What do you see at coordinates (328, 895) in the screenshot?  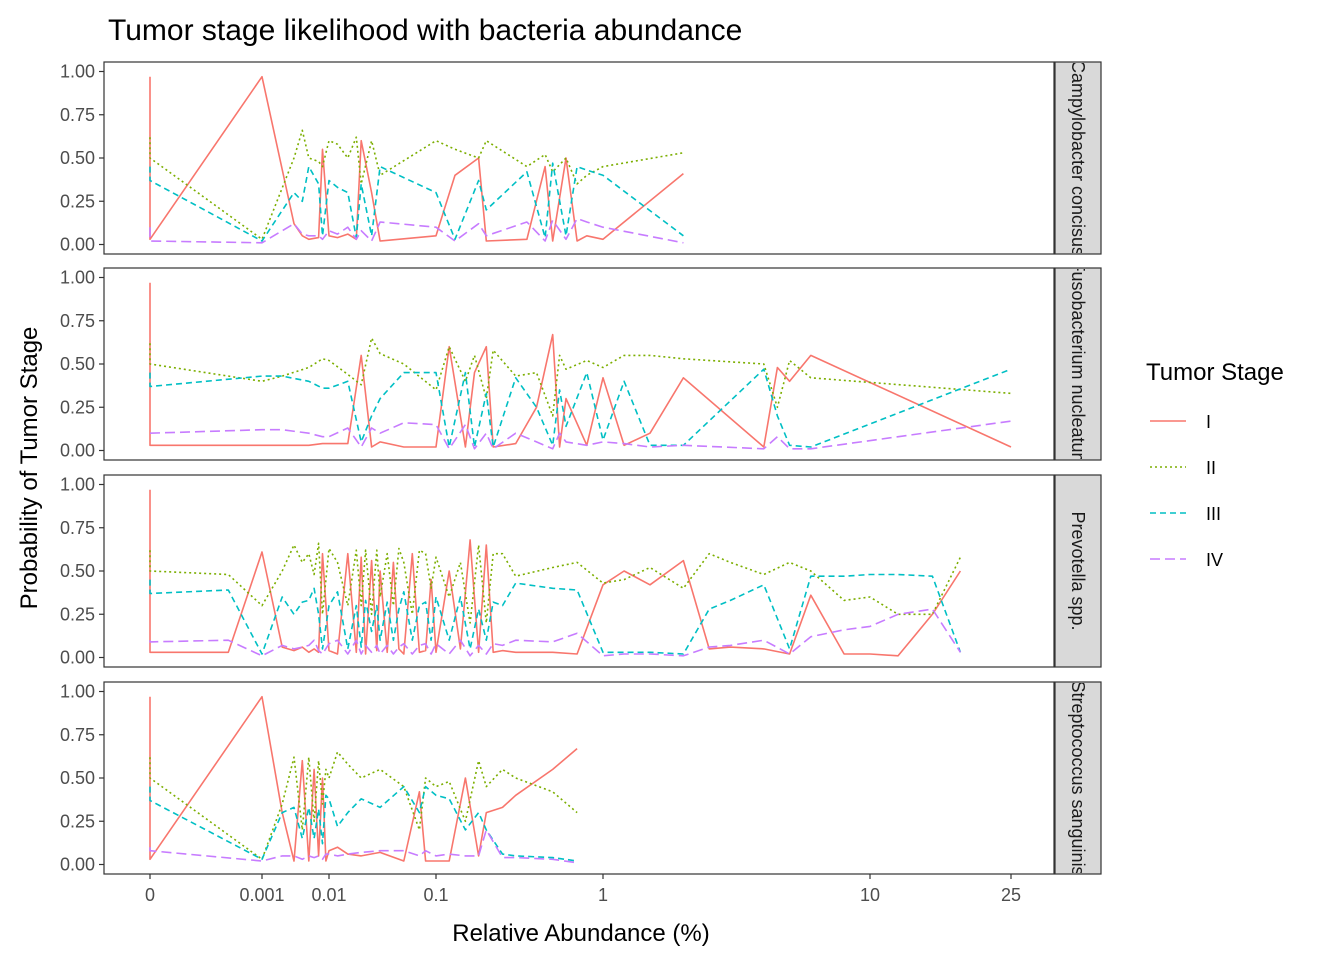 I see `x-tick-label: 0.01` at bounding box center [328, 895].